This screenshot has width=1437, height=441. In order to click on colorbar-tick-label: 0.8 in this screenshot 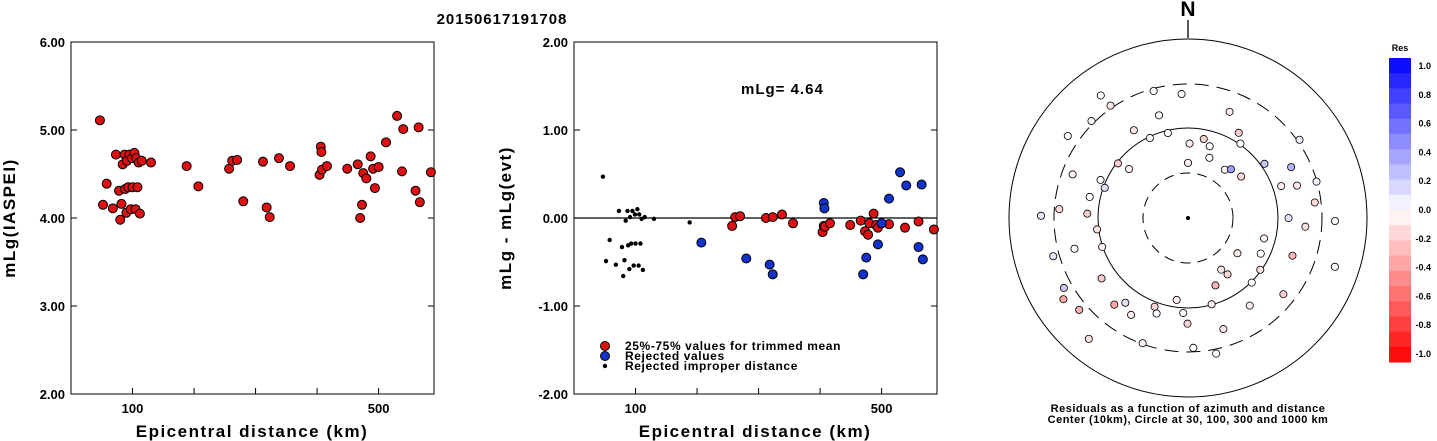, I will do `click(1424, 95)`.